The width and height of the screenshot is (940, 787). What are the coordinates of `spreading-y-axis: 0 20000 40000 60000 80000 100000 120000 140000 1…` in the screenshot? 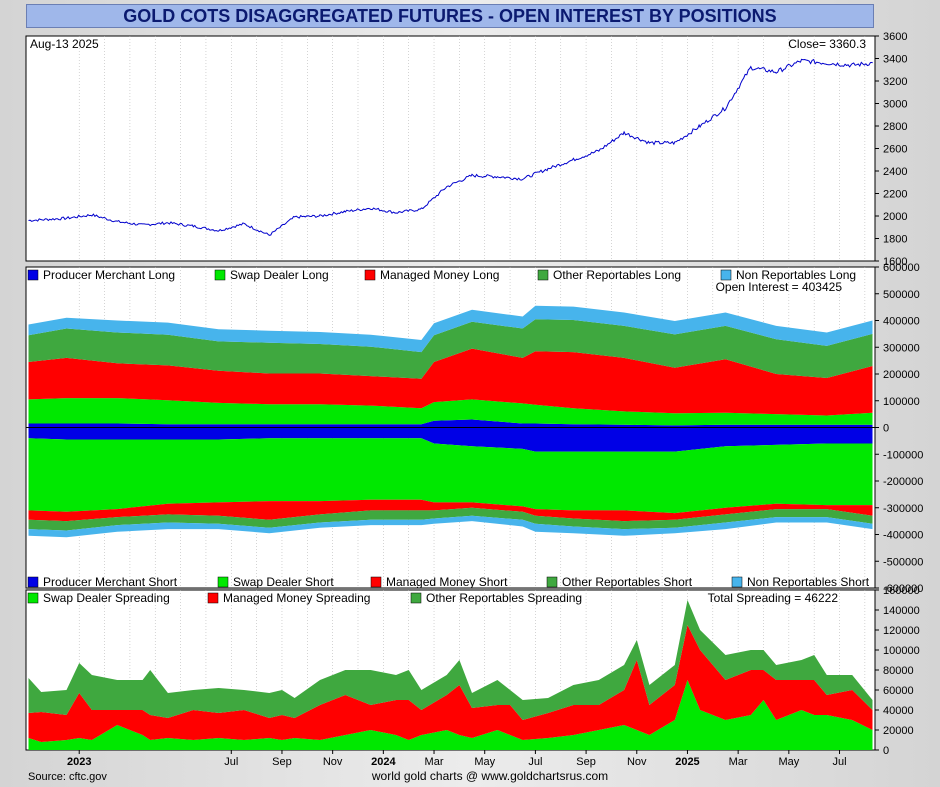 It's located at (897, 671).